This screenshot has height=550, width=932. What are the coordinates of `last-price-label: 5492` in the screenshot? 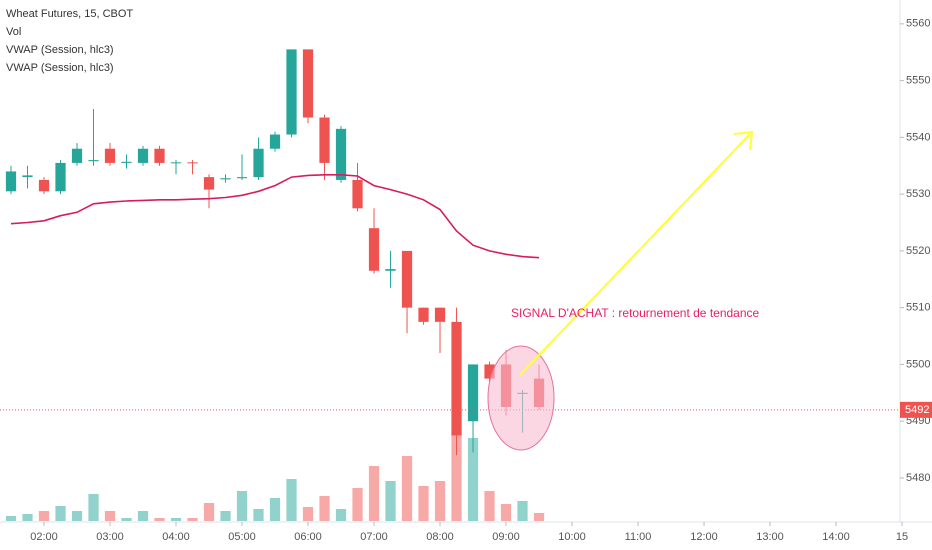 It's located at (917, 410).